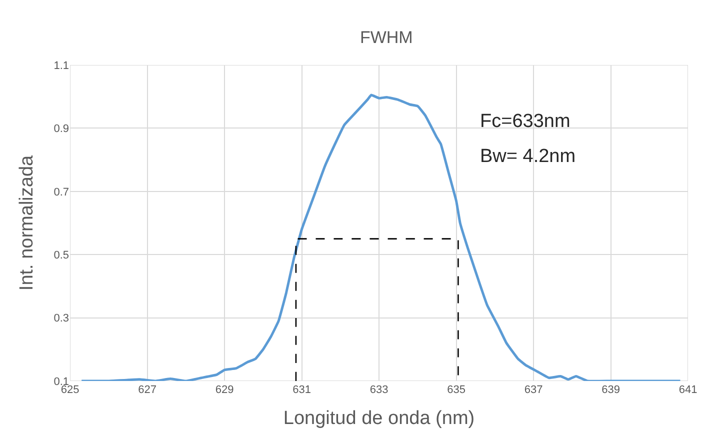 This screenshot has width=709, height=441. Describe the element at coordinates (456, 390) in the screenshot. I see `x-tick-label: 635` at that location.